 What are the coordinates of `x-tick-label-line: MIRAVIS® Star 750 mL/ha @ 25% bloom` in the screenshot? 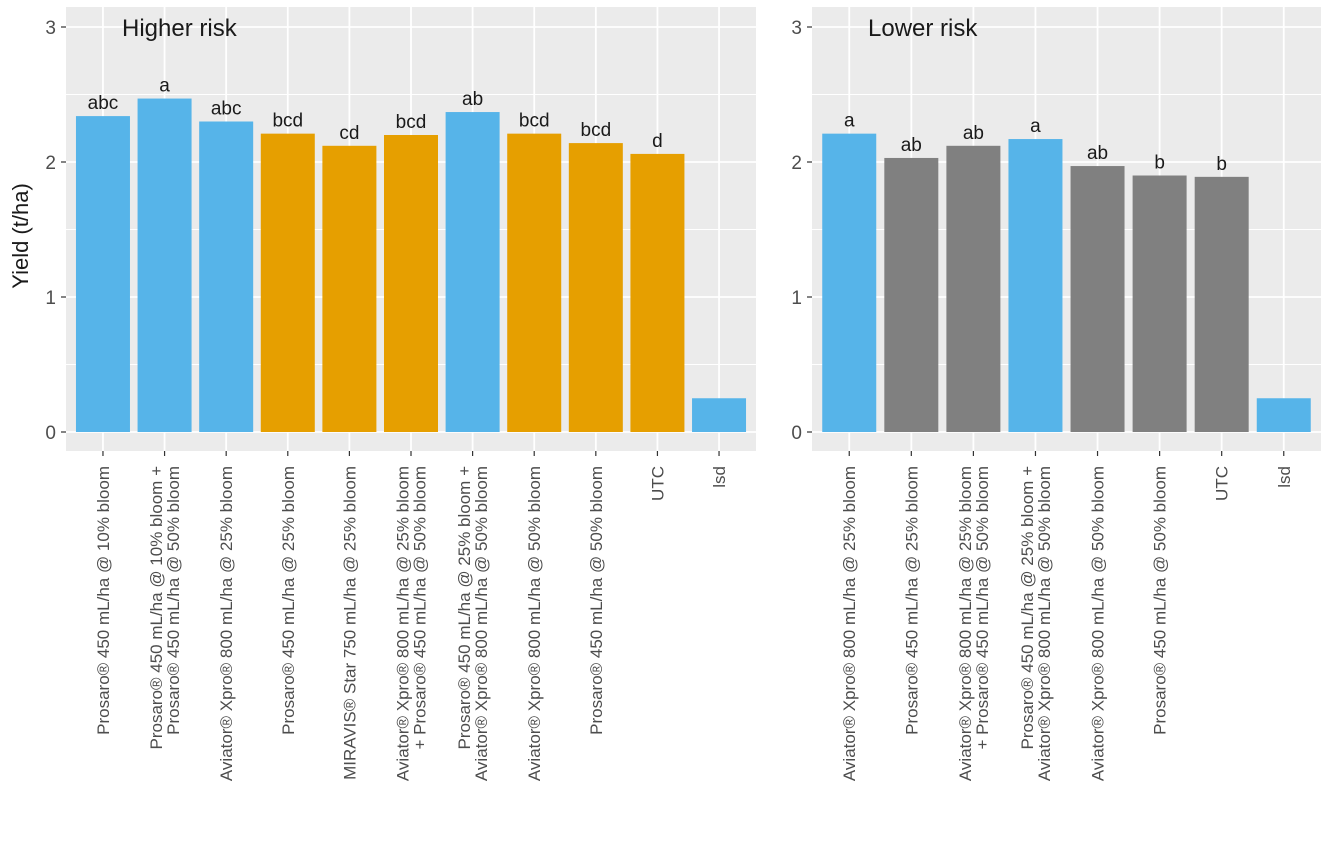 It's located at (349, 623).